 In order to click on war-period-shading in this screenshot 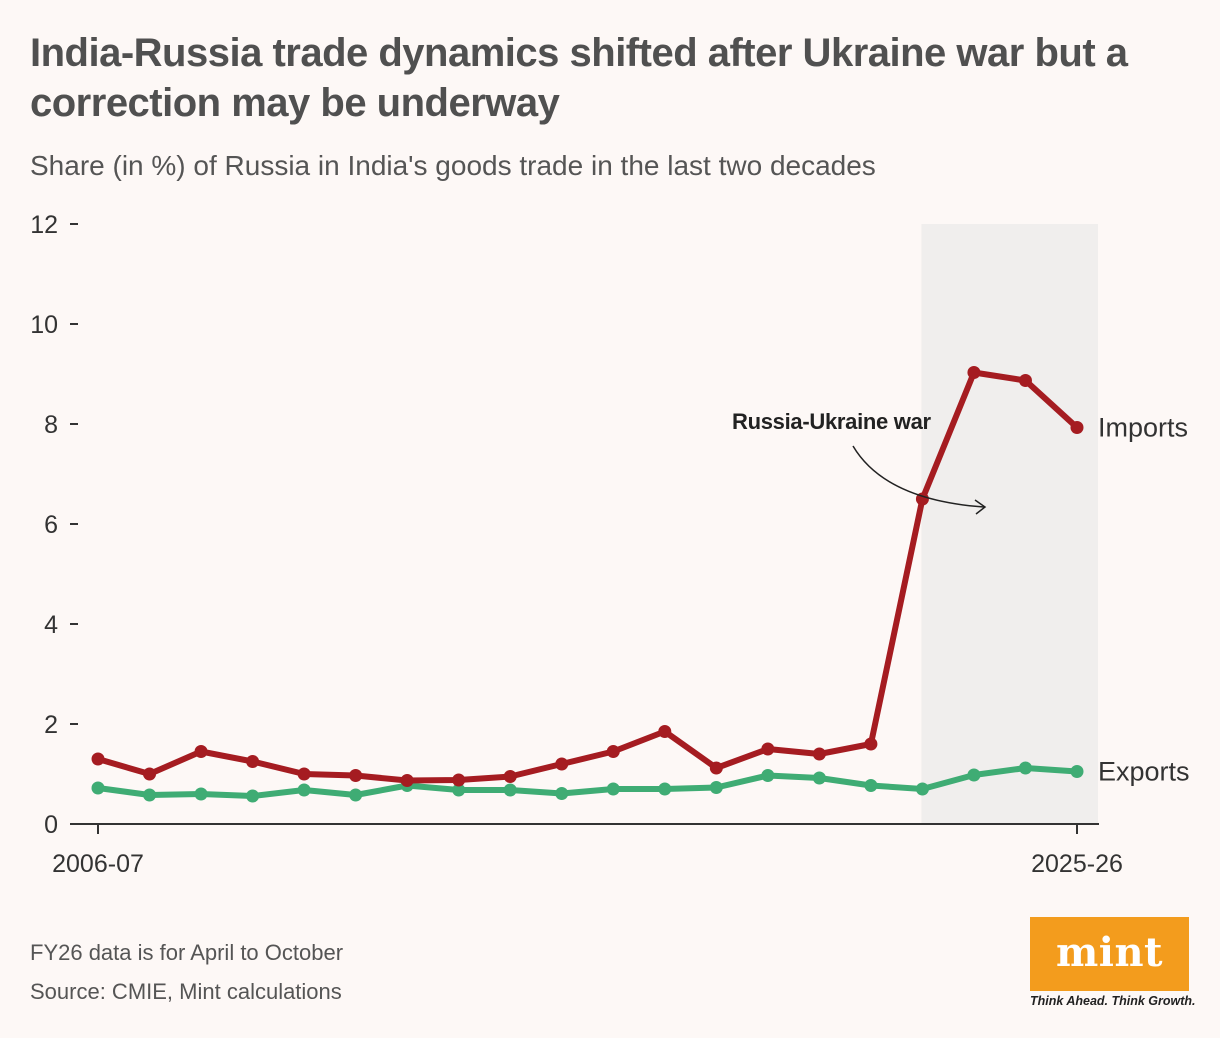, I will do `click(1009, 524)`.